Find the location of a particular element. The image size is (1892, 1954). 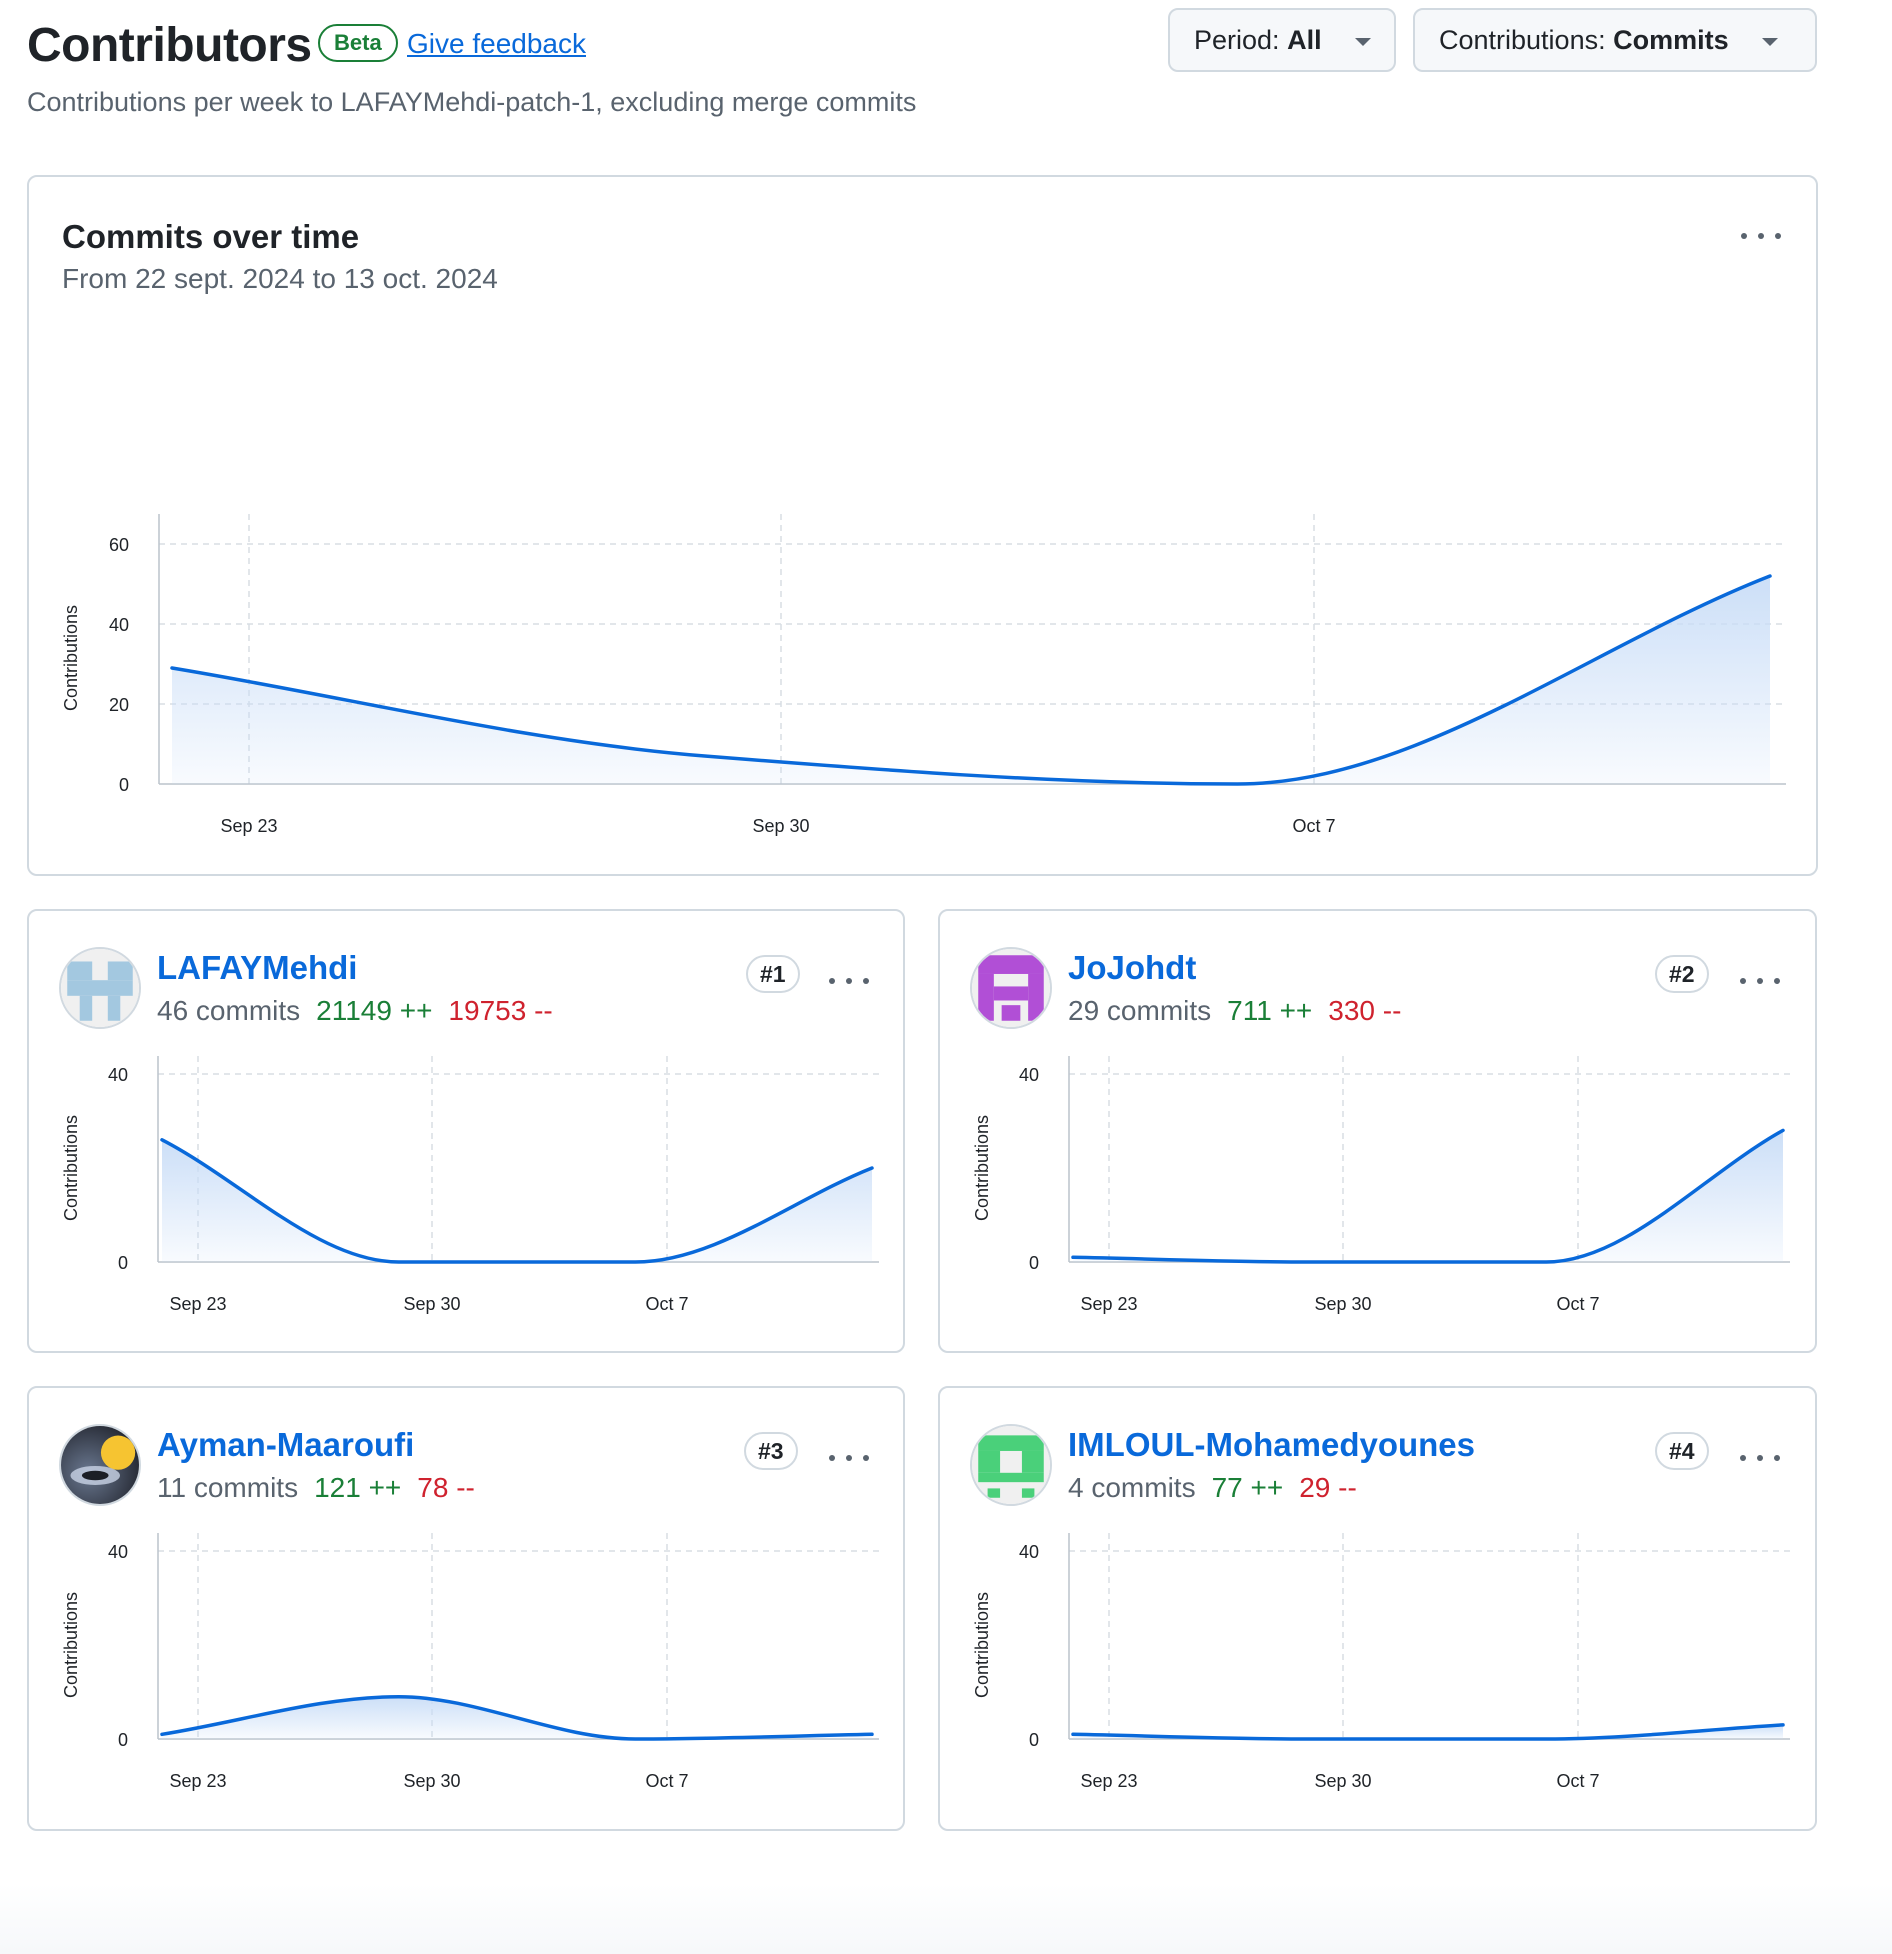

additions-count: 21149 ++ is located at coordinates (374, 1010).